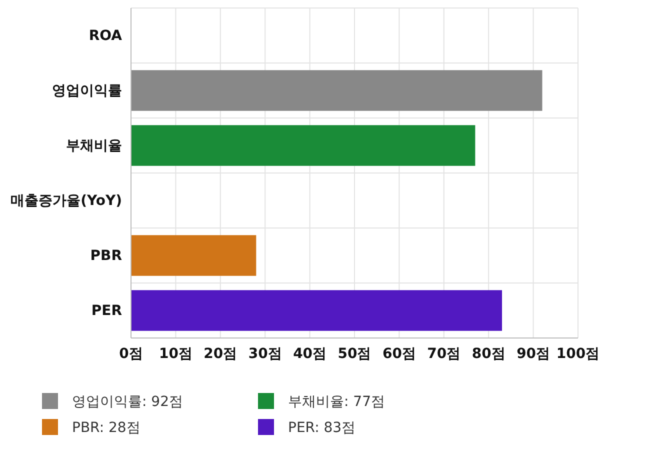 This screenshot has height=450, width=650. I want to click on x-tick-label: 80점, so click(489, 354).